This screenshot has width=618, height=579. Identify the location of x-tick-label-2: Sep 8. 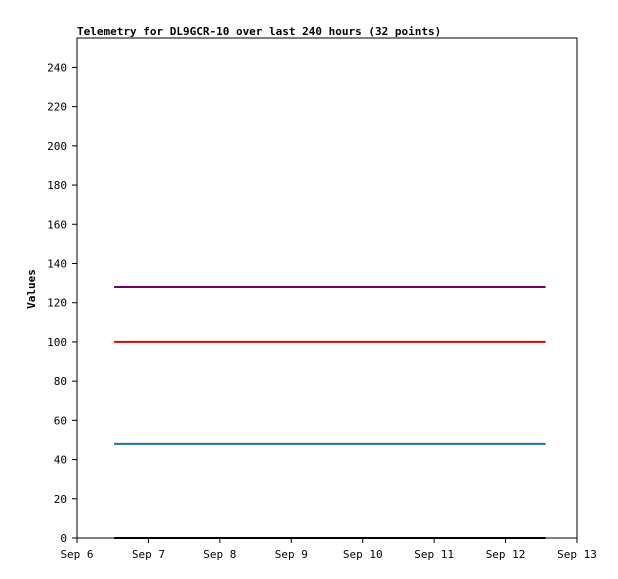
(219, 554).